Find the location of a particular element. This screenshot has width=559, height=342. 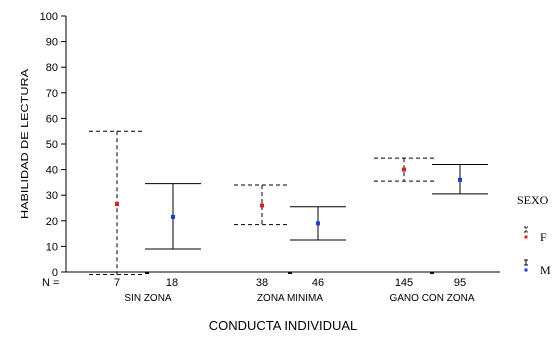

legend: SEXO F M is located at coordinates (534, 235).